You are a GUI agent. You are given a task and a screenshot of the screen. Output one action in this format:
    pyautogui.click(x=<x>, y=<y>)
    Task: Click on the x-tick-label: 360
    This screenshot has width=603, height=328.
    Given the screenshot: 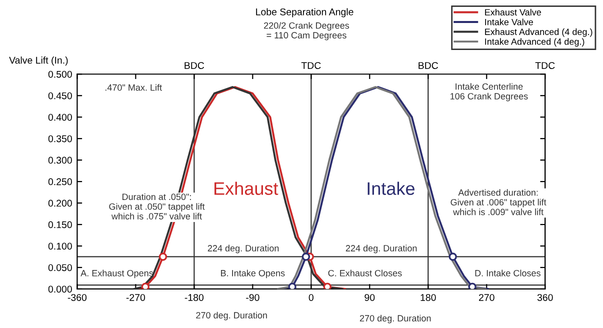 What is the action you would take?
    pyautogui.click(x=545, y=297)
    